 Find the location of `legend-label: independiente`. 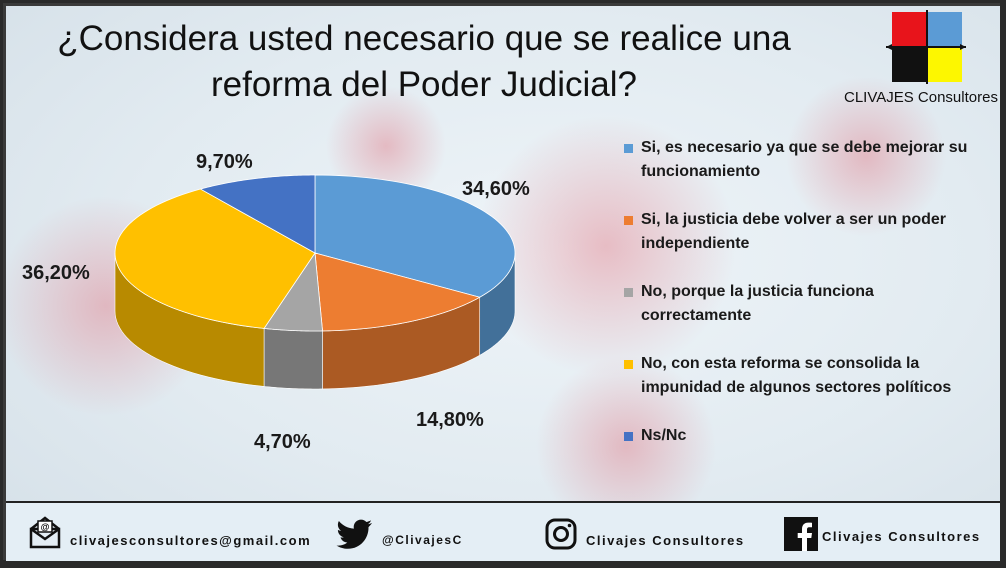

legend-label: independiente is located at coordinates (695, 243).